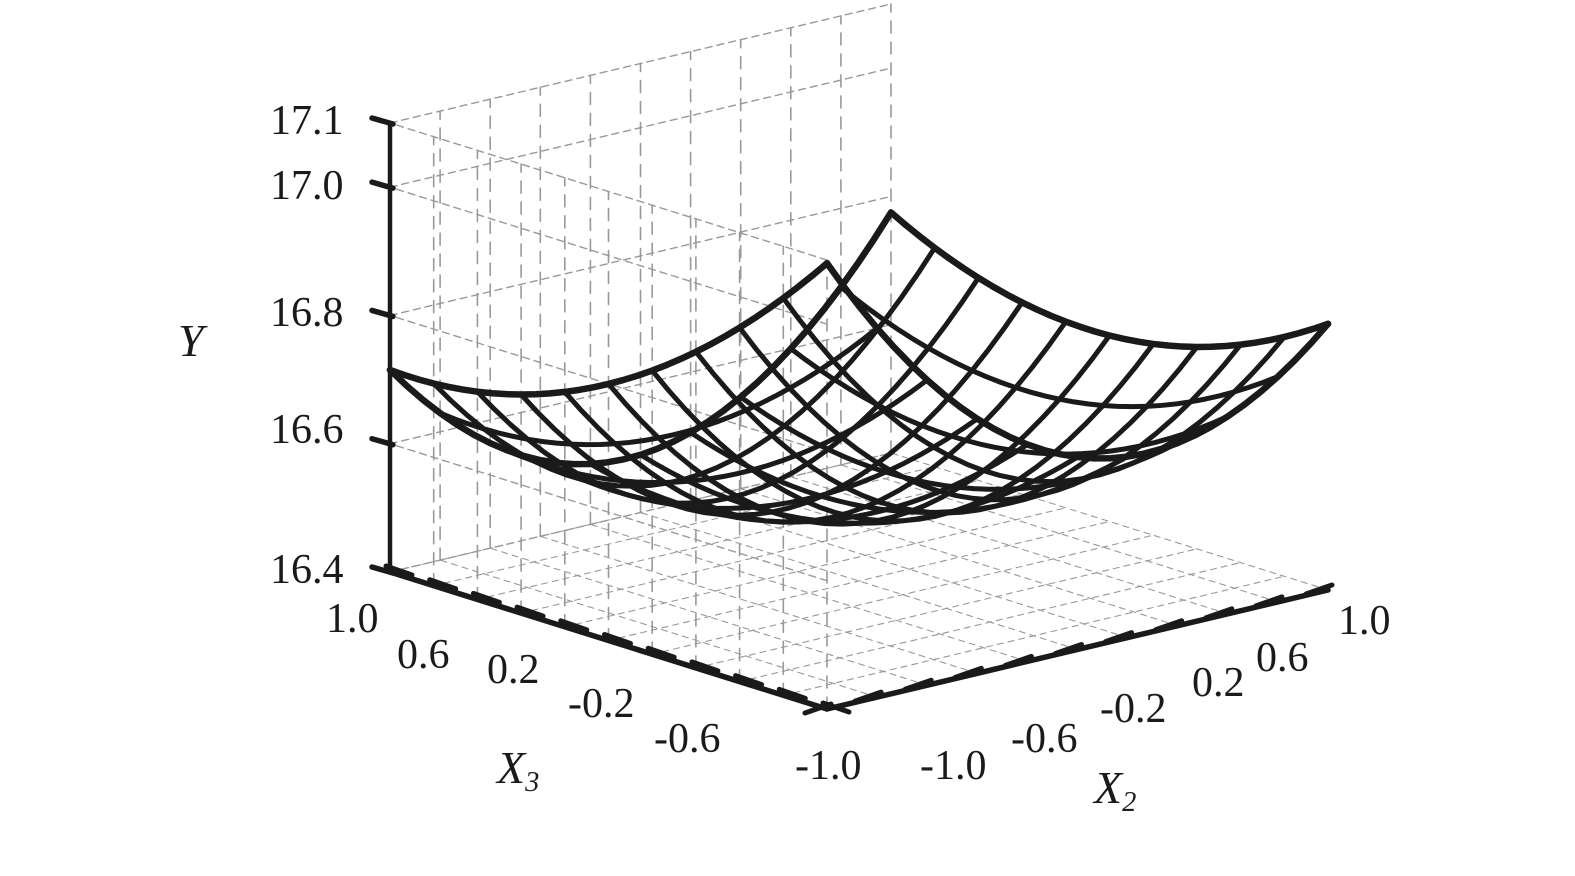 The height and width of the screenshot is (876, 1575). I want to click on x2-axis-title: X2, so click(1115, 791).